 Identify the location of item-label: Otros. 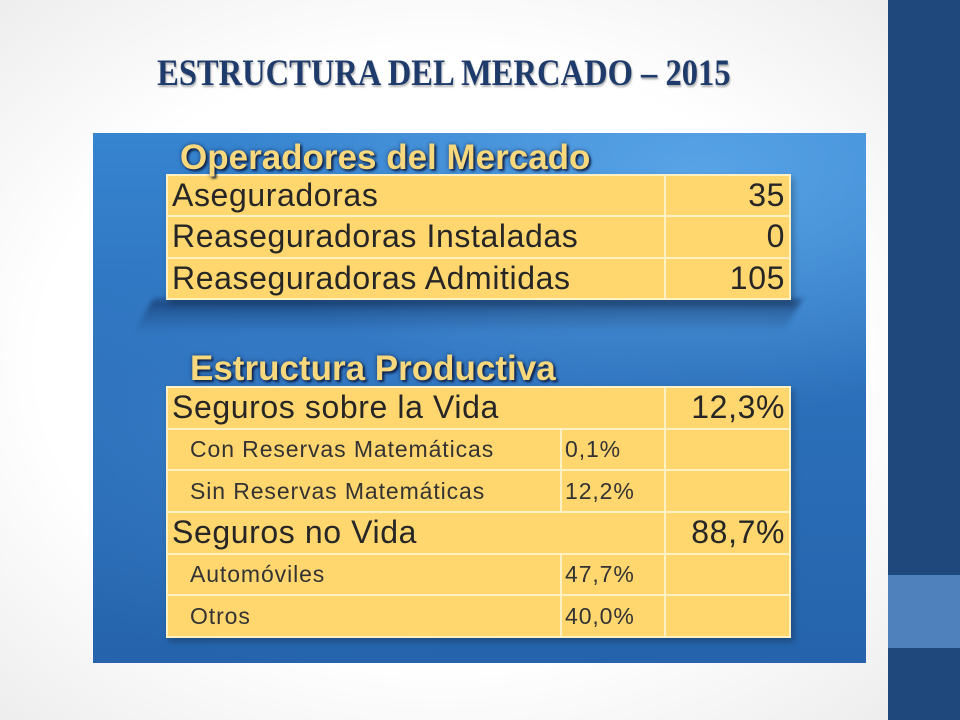
(364, 616).